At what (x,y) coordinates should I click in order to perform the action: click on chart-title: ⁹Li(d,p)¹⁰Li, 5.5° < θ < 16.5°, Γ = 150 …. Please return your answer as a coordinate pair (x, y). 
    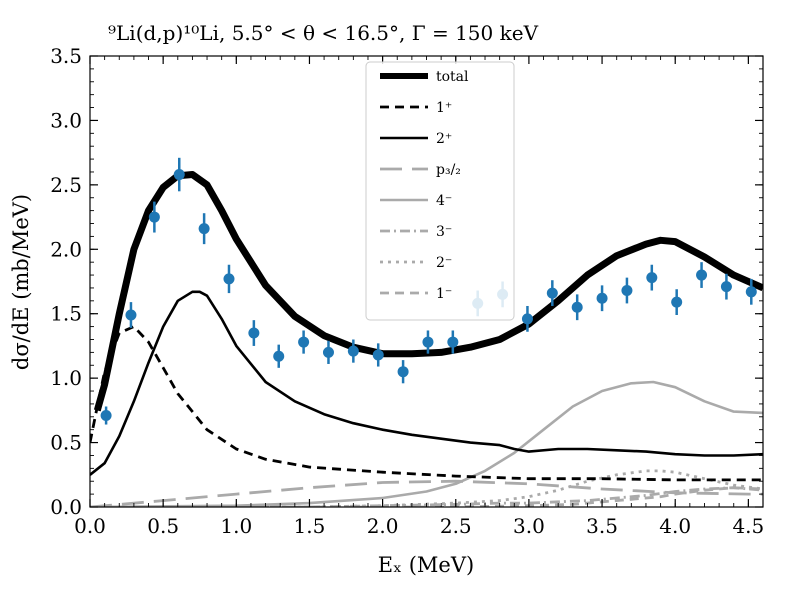
    Looking at the image, I should click on (323, 33).